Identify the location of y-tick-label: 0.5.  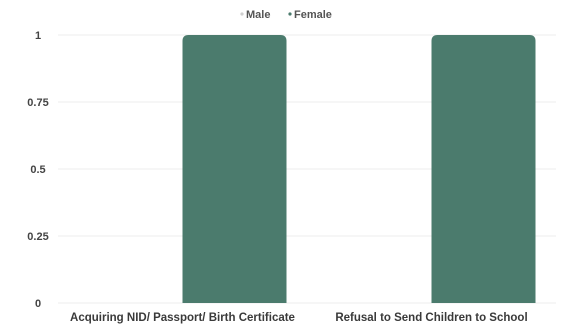
(37, 170).